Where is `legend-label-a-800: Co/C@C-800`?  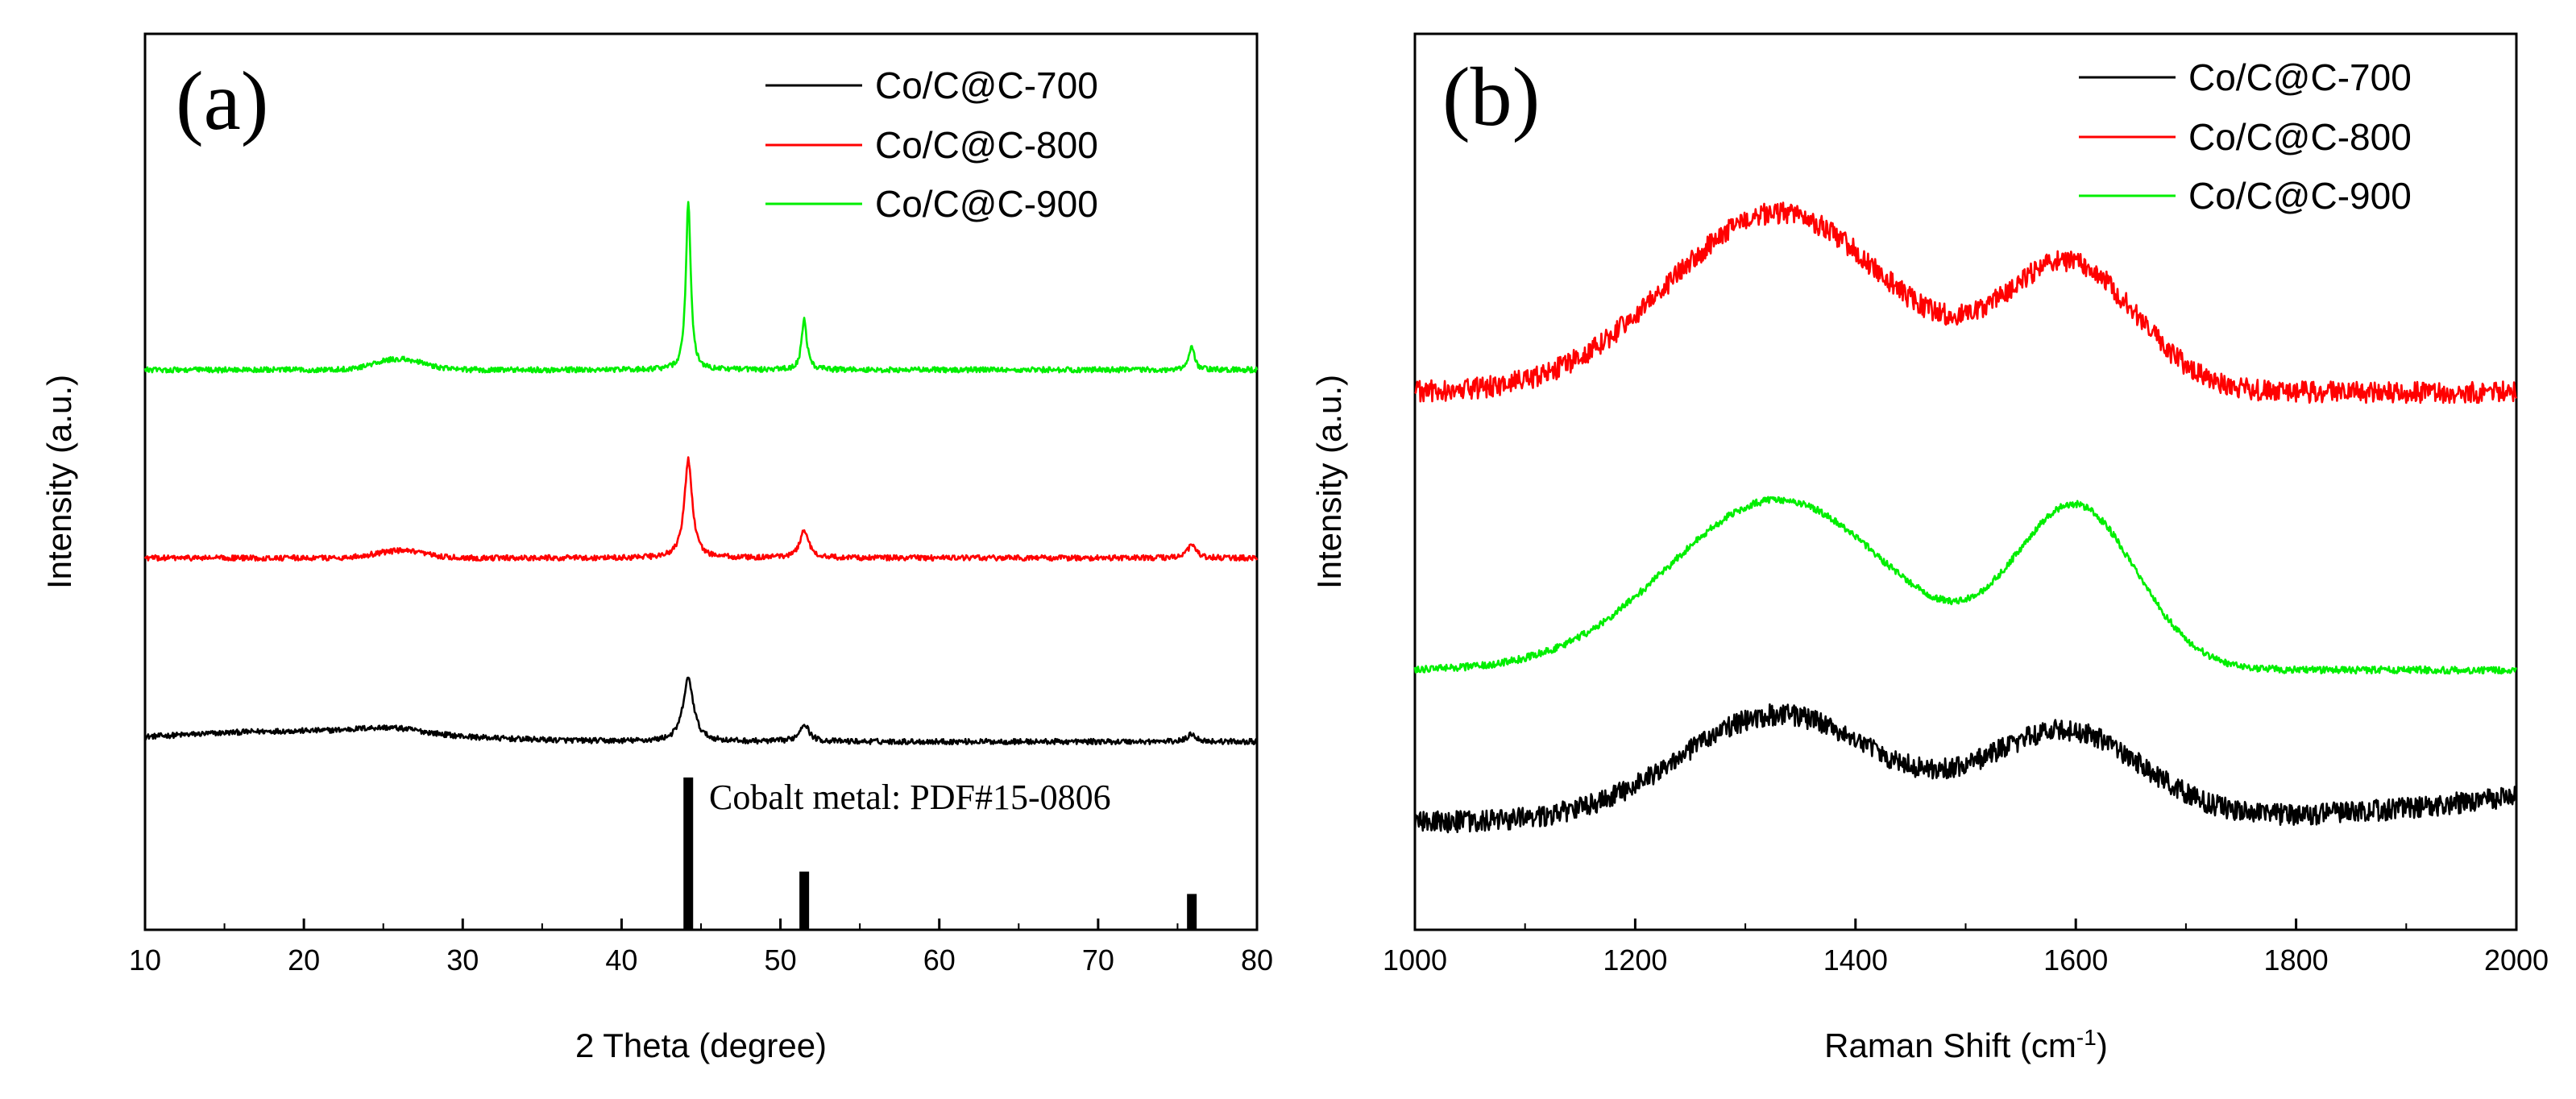 legend-label-a-800: Co/C@C-800 is located at coordinates (986, 145).